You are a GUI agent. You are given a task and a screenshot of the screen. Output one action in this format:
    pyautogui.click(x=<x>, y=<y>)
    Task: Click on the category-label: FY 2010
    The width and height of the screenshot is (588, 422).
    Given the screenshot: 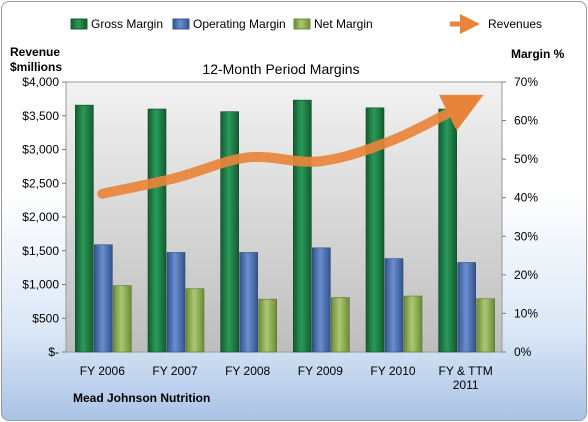 What is the action you would take?
    pyautogui.click(x=392, y=371)
    